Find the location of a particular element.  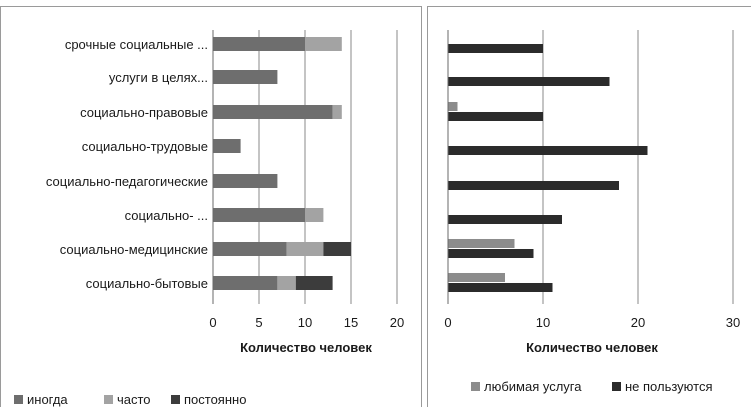

left-category-label: социально-трудовые is located at coordinates (145, 146).